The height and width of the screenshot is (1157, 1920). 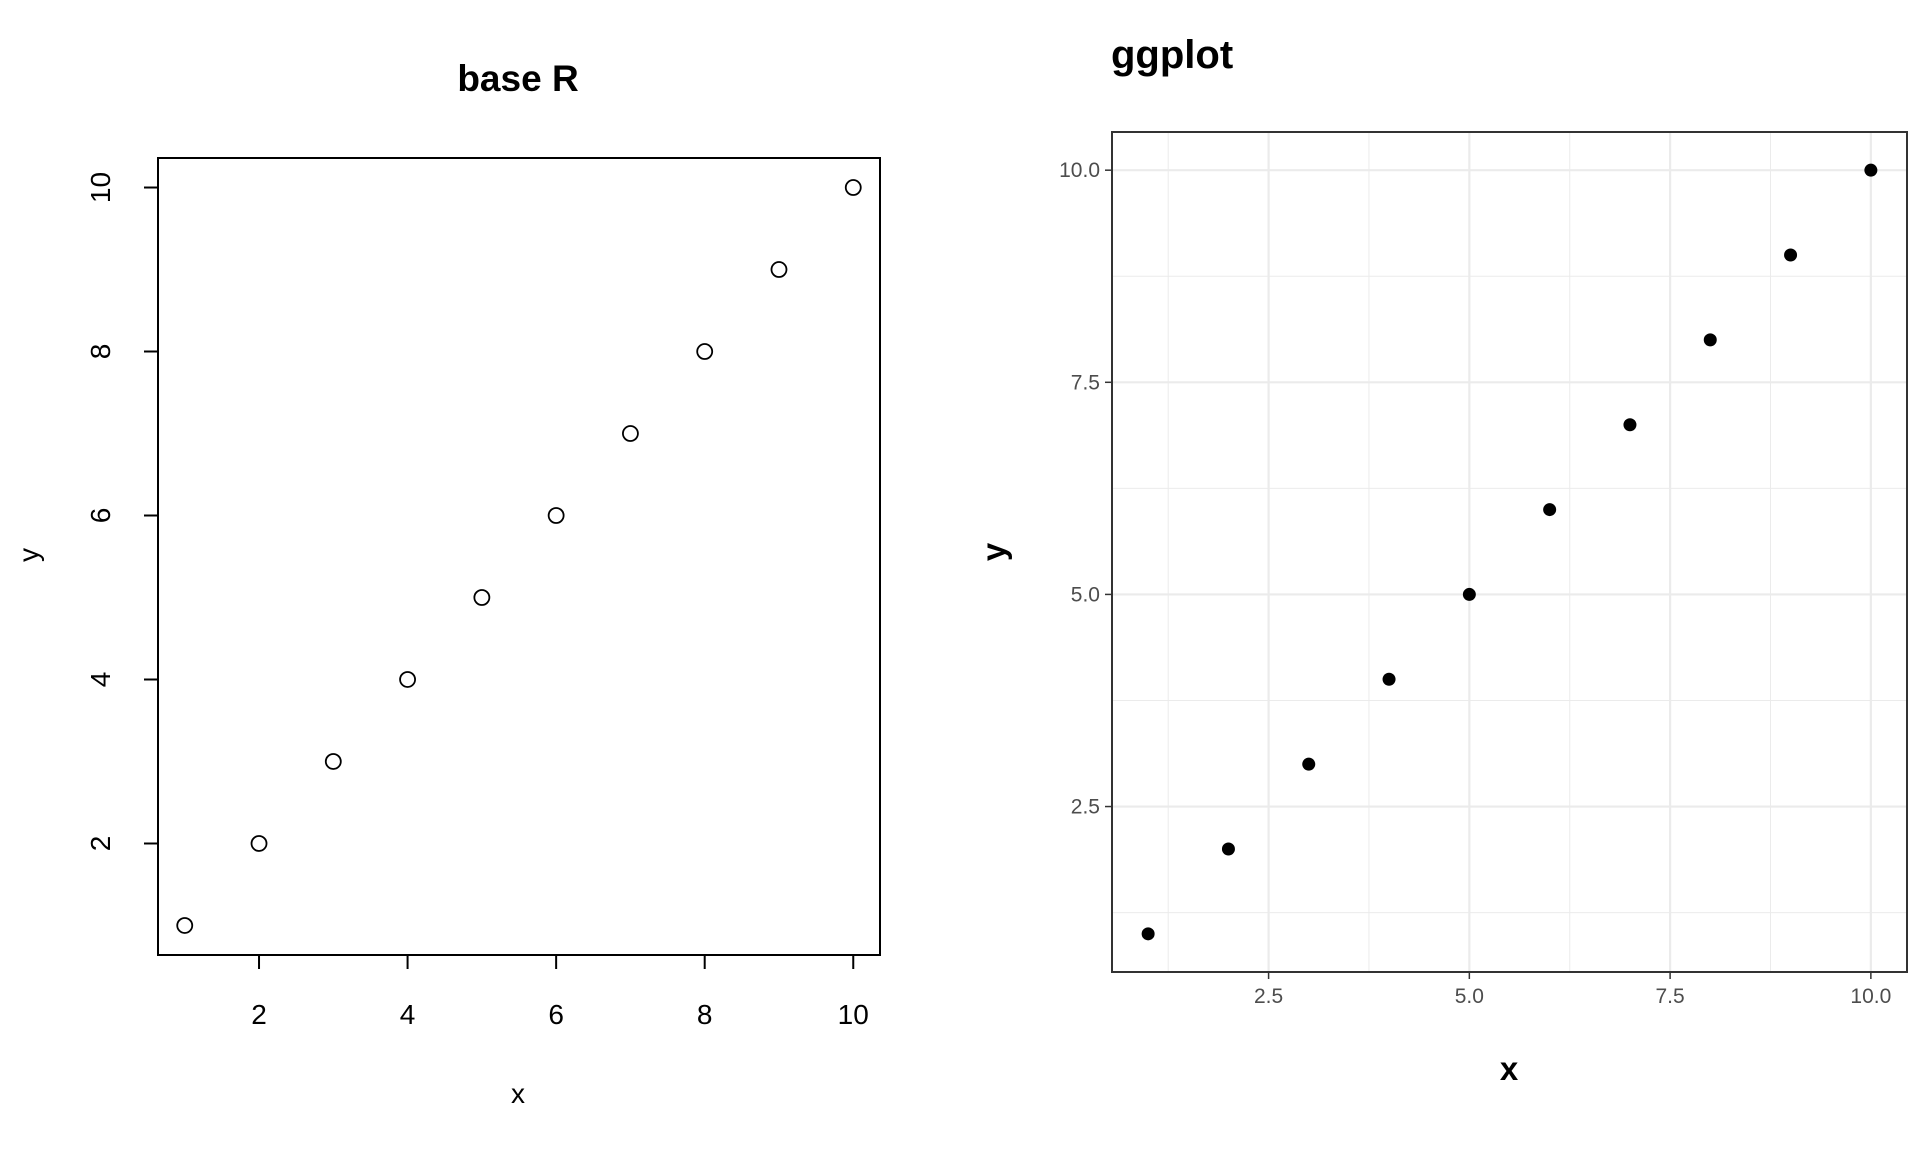 What do you see at coordinates (259, 1014) in the screenshot?
I see `base-r-x-tick-label: 2` at bounding box center [259, 1014].